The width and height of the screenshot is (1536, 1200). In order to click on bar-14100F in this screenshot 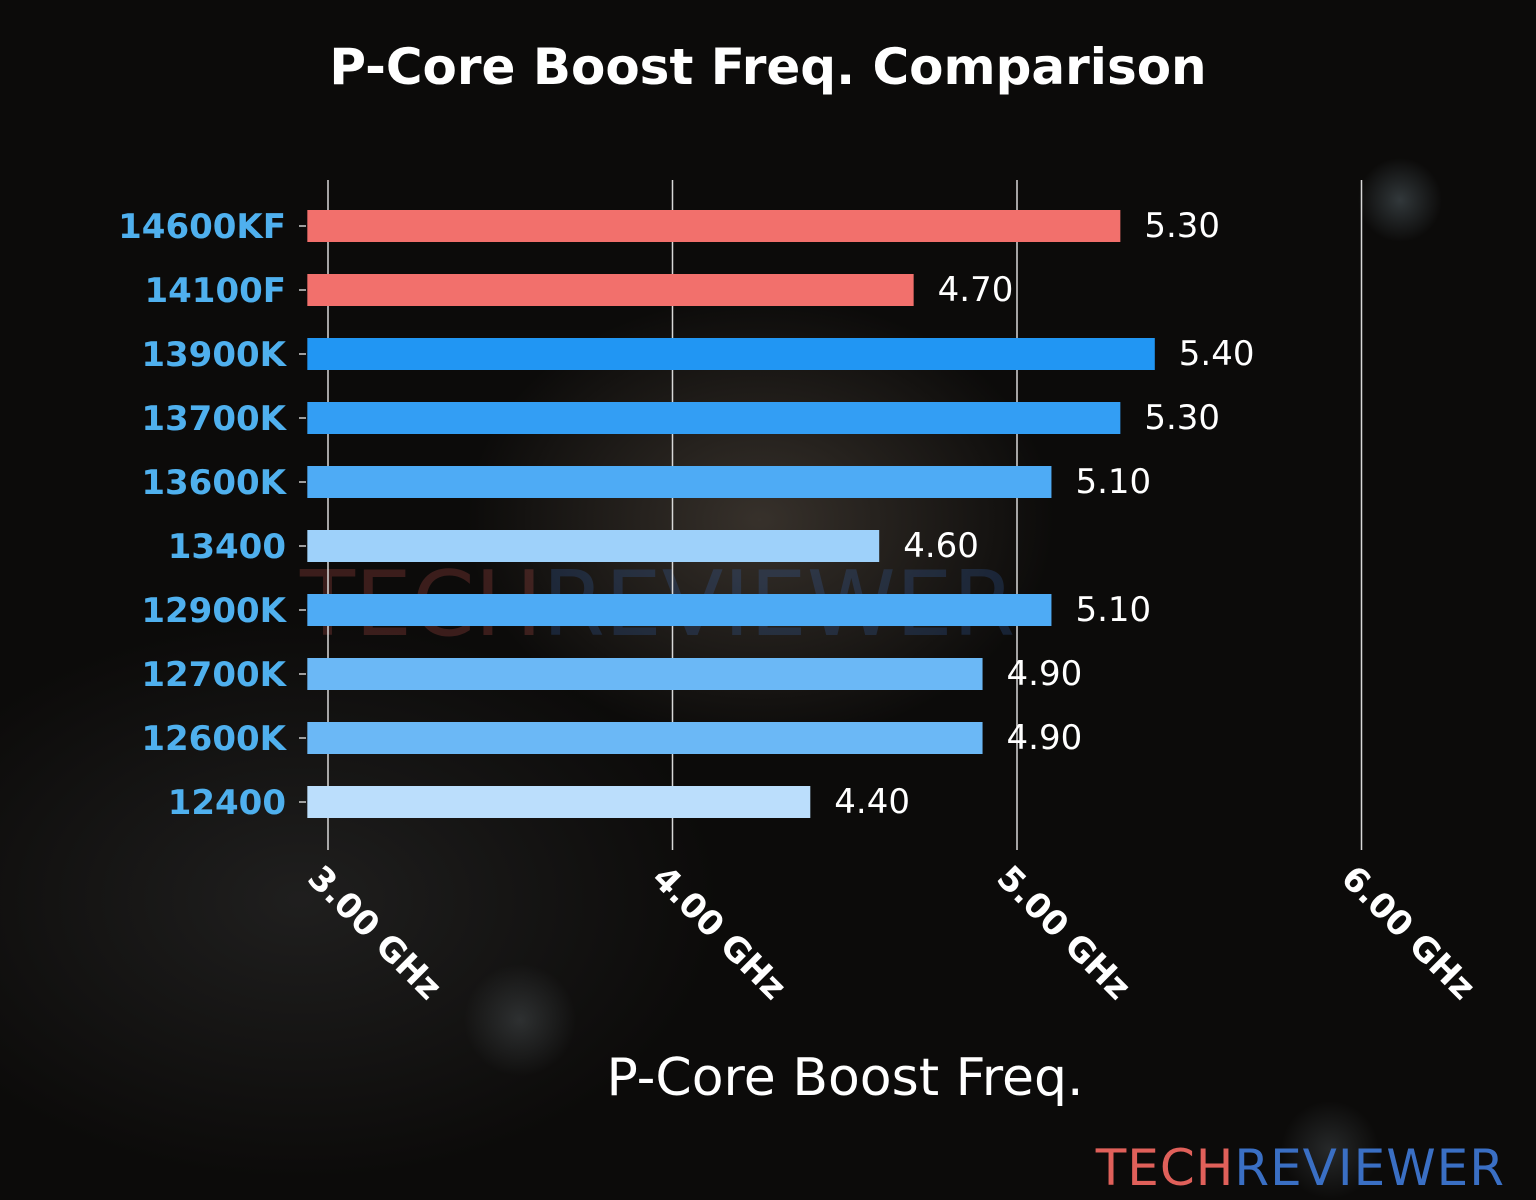, I will do `click(610, 290)`.